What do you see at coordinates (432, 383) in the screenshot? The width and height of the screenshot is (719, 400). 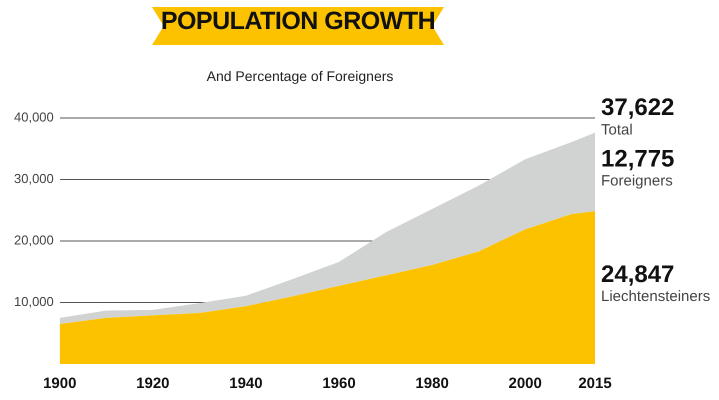 I see `x-tick-label: 1980` at bounding box center [432, 383].